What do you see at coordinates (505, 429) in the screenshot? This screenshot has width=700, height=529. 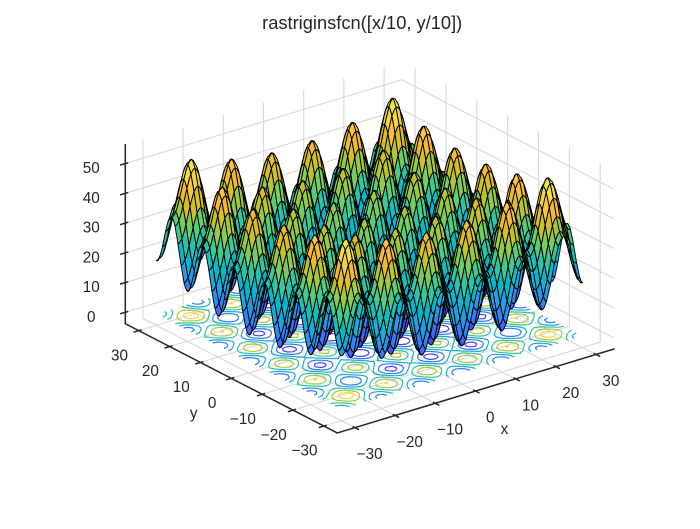 I see `svg-text: x` at bounding box center [505, 429].